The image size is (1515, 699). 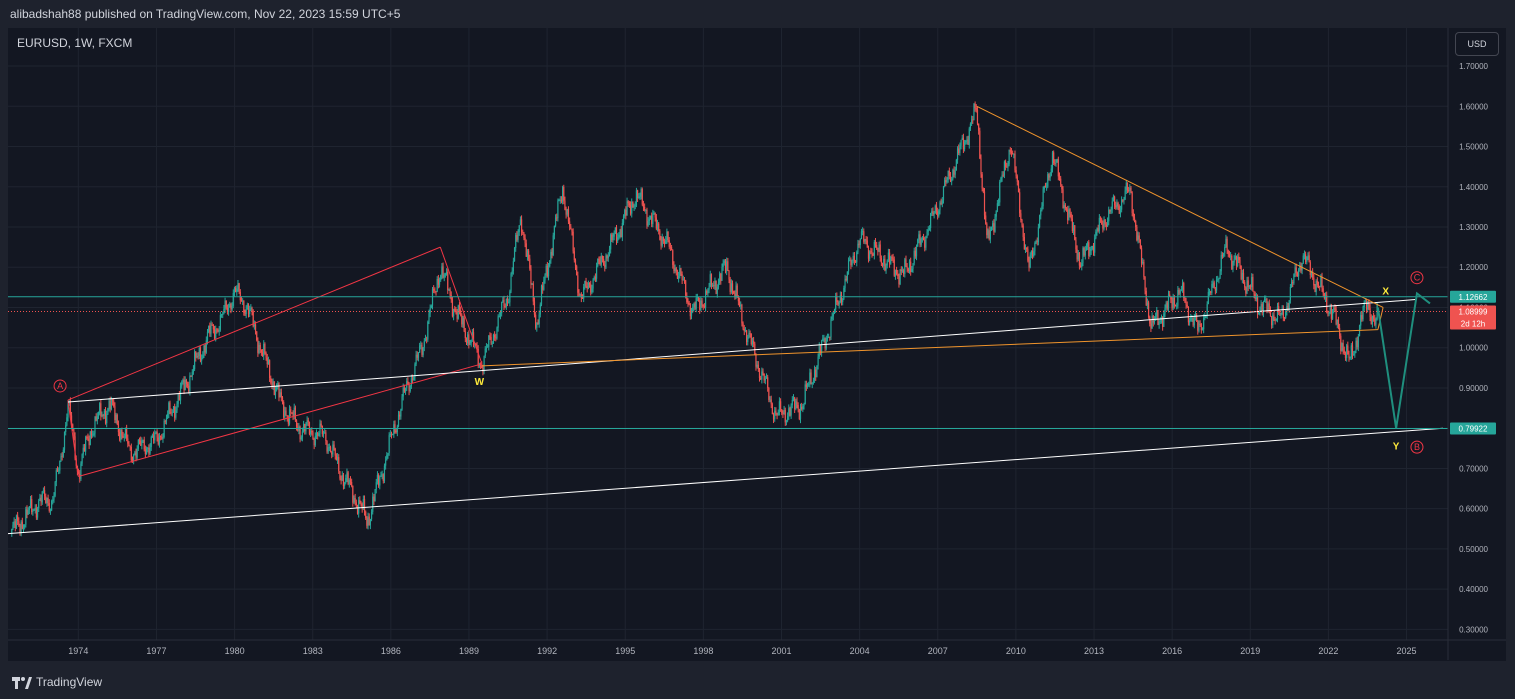 I want to click on time-tick-label: 1977, so click(x=156, y=651).